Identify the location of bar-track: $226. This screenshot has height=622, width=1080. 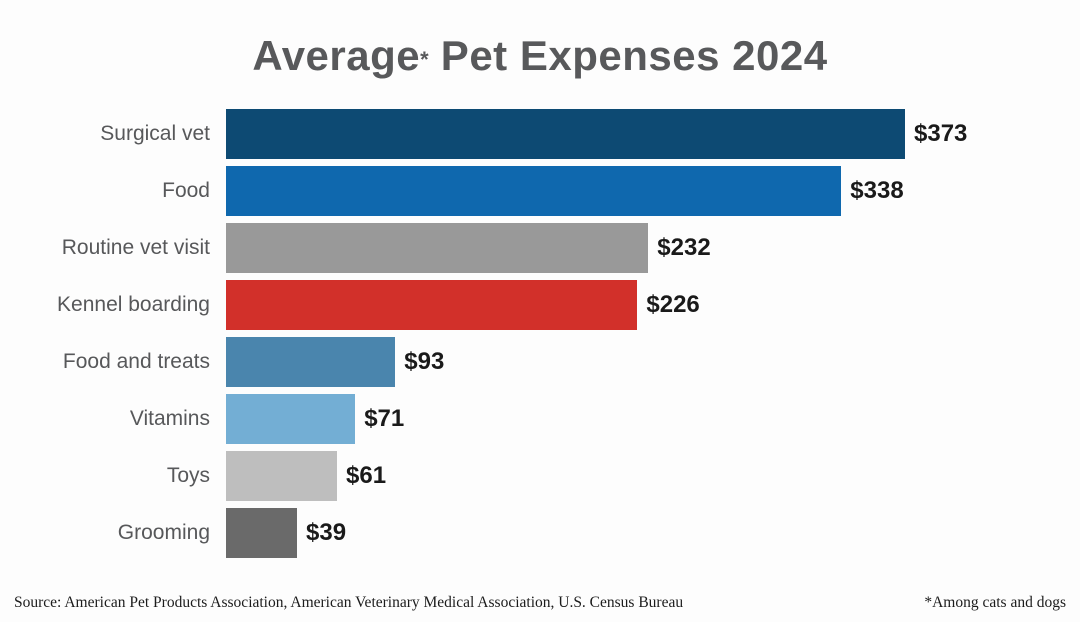
(653, 305).